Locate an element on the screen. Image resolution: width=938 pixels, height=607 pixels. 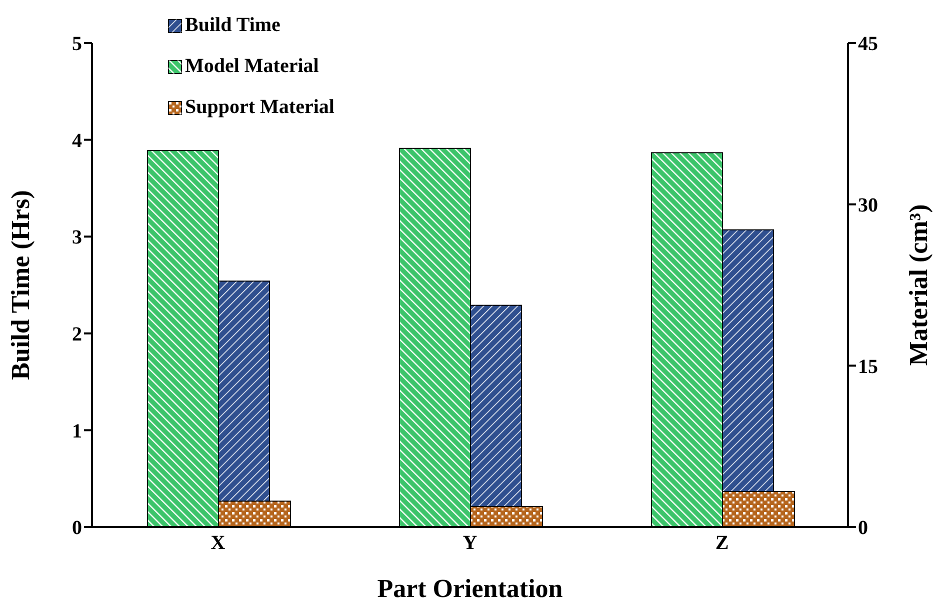
y-tick-label: 5 is located at coordinates (77, 44).